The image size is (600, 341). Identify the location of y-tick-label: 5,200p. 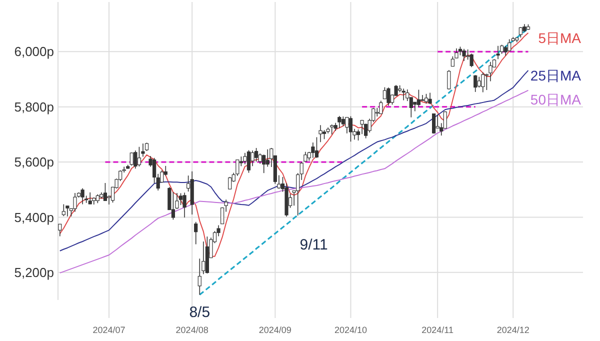
(34, 272).